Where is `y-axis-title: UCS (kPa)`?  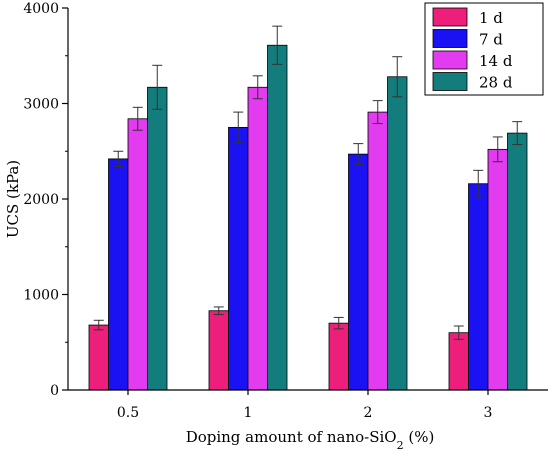
y-axis-title: UCS (kPa) is located at coordinates (13, 199).